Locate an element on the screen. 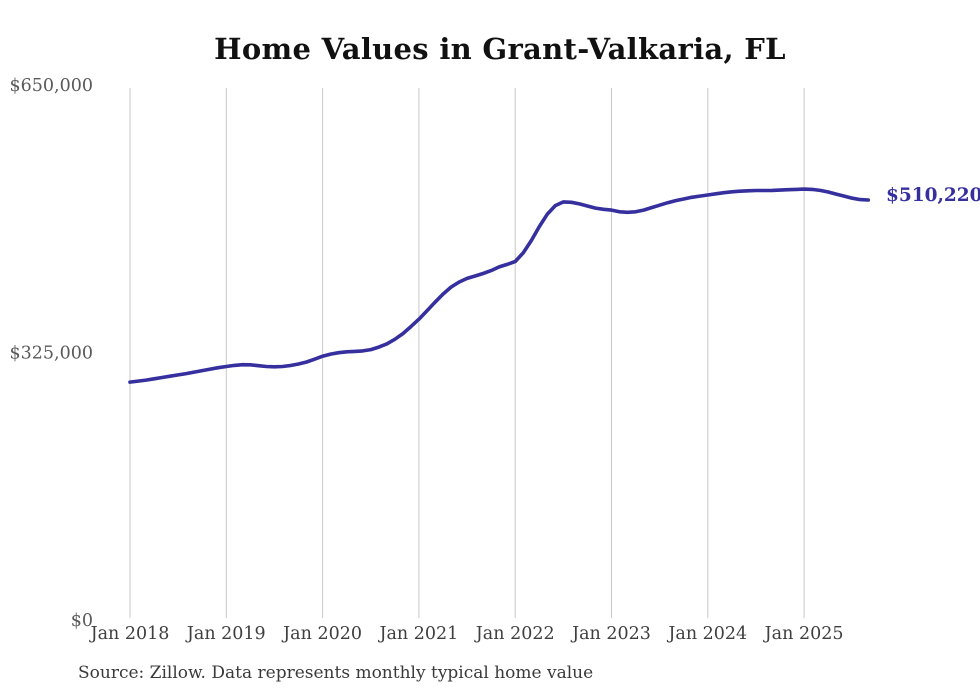 This screenshot has width=980, height=699. y-tick-label: $0 is located at coordinates (82, 621).